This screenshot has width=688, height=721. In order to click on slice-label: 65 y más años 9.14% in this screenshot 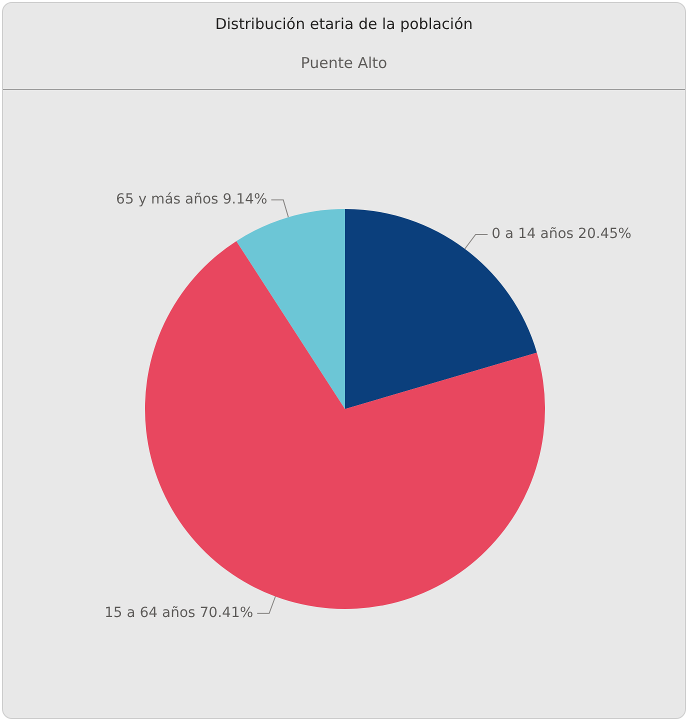, I will do `click(192, 200)`.